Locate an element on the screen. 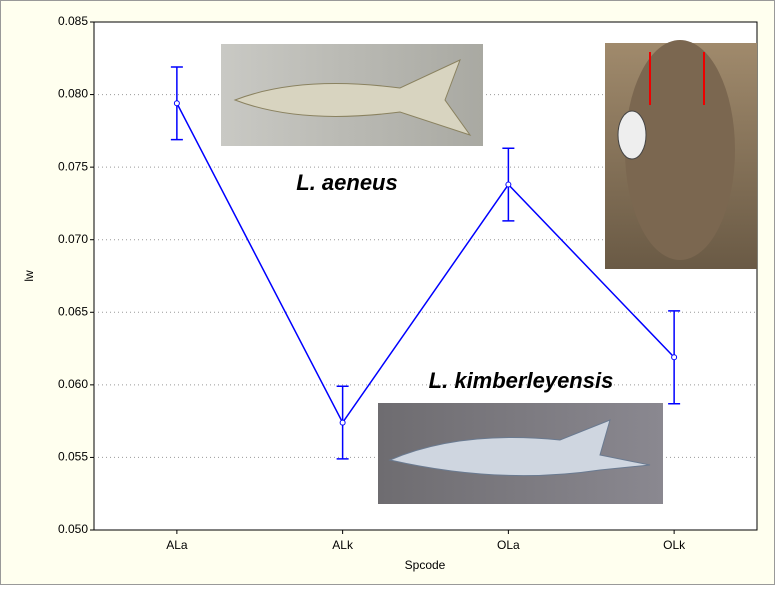  x-tick-label: OLa is located at coordinates (508, 545).